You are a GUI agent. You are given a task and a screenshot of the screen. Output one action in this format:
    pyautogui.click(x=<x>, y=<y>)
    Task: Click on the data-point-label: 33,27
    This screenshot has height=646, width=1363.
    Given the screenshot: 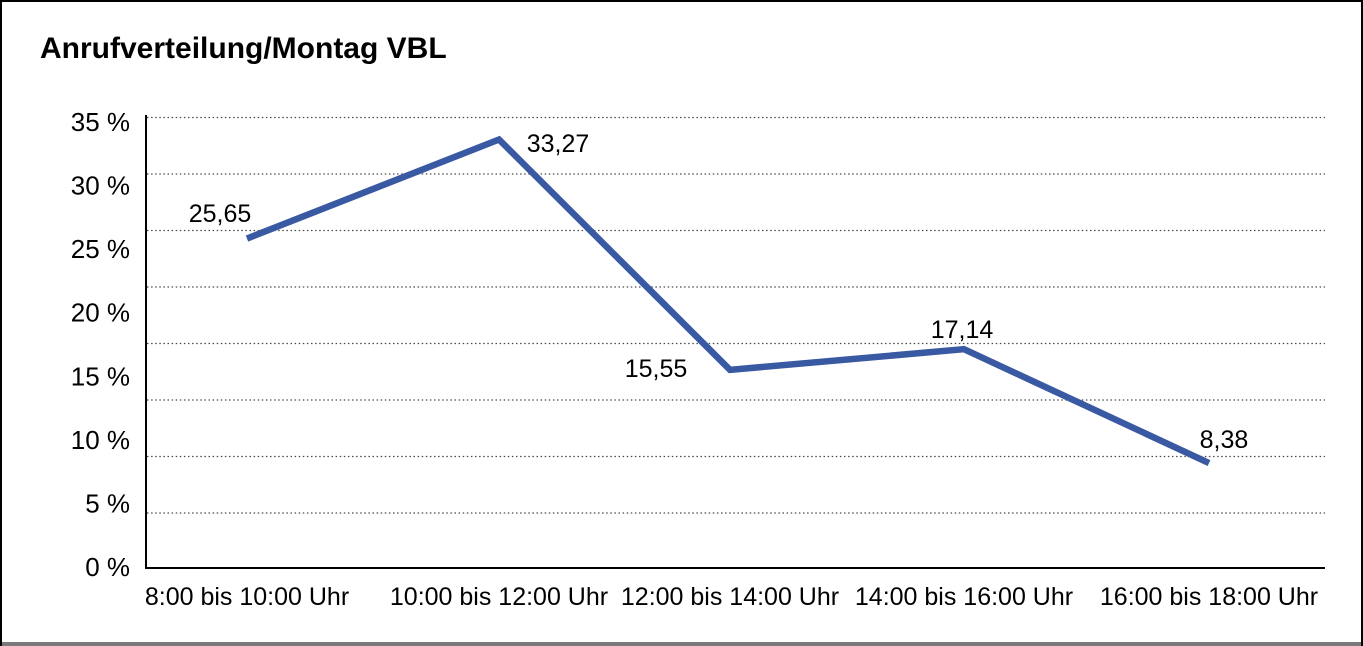 What is the action you would take?
    pyautogui.click(x=558, y=144)
    